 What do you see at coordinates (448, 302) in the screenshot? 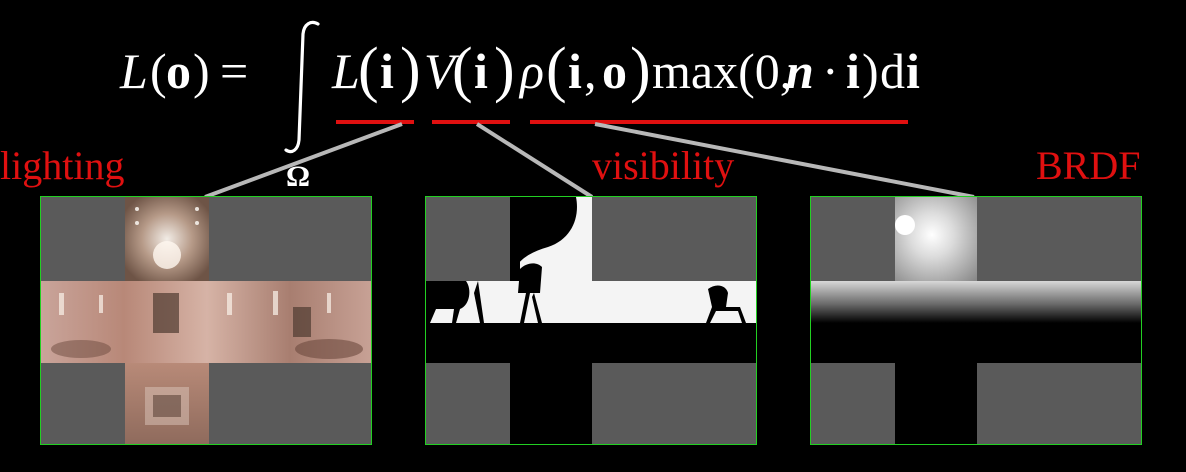
I see `occluder-chair-left` at bounding box center [448, 302].